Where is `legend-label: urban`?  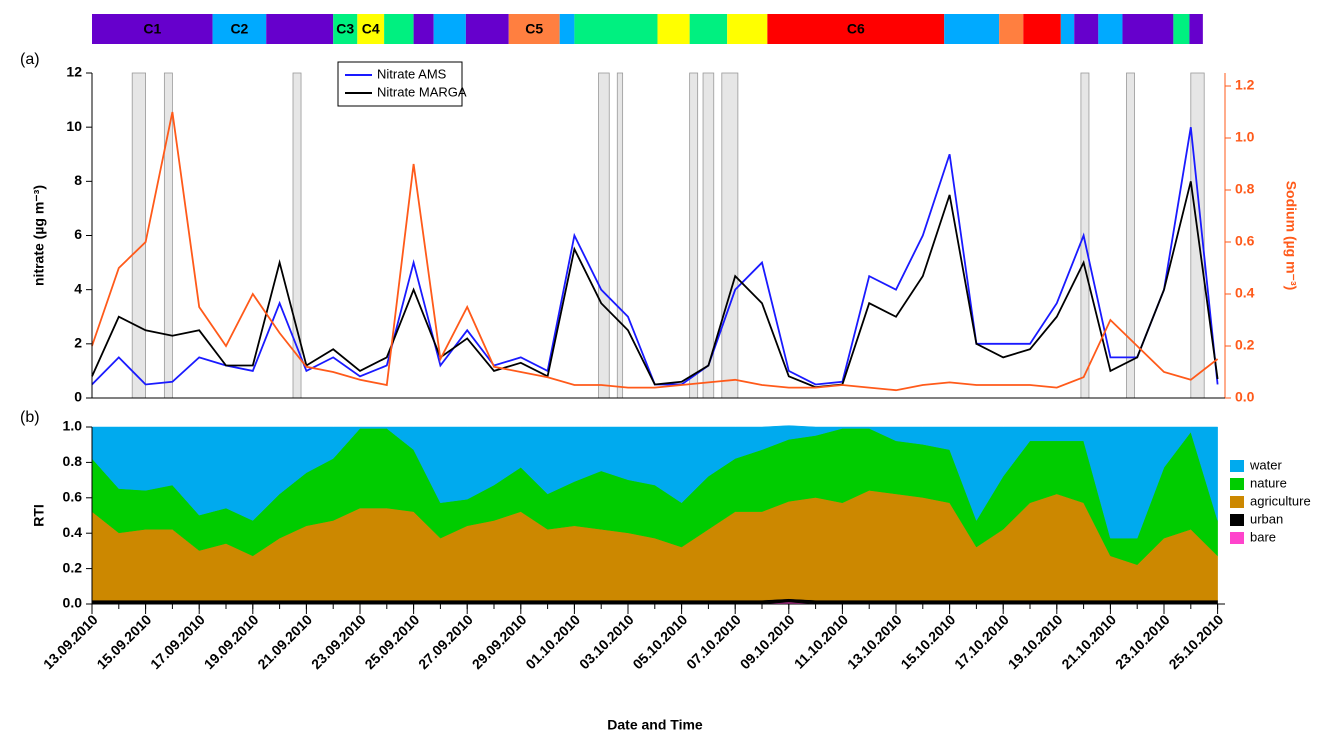
legend-label: urban is located at coordinates (1266, 518).